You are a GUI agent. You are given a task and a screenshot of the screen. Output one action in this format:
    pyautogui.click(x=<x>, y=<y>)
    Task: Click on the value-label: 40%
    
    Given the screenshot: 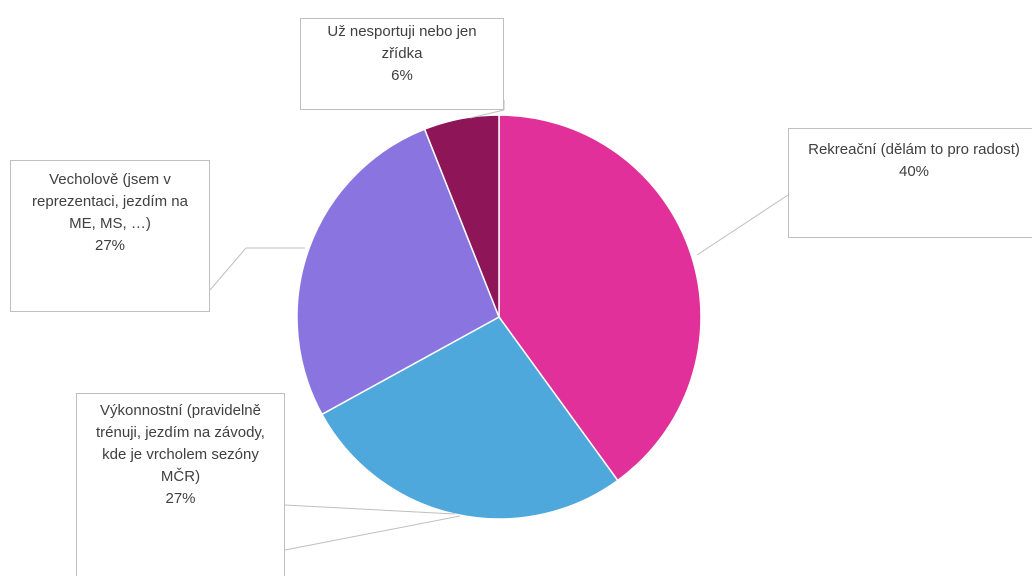 What is the action you would take?
    pyautogui.click(x=914, y=171)
    